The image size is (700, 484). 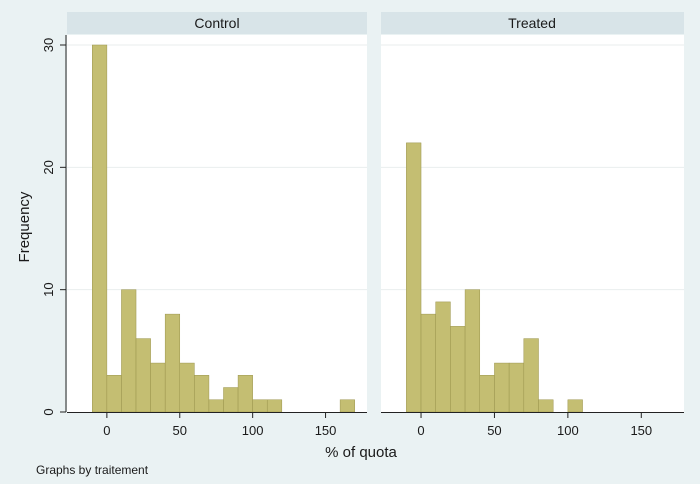 I want to click on panel-control-x-axis: 0 50 100 150, so click(x=217, y=425).